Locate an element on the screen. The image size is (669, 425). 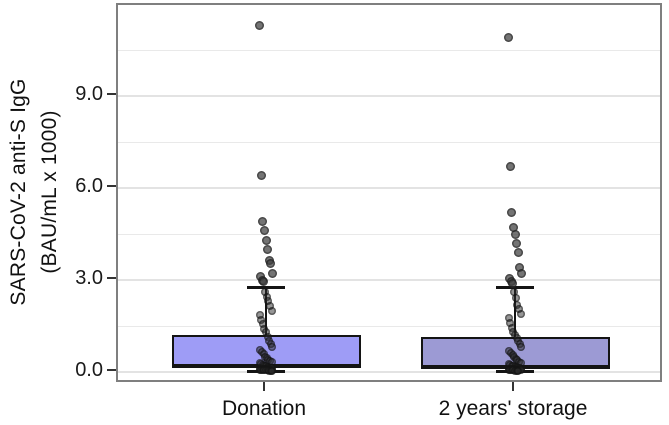
y-tick-label: 9.0 is located at coordinates (89, 94).